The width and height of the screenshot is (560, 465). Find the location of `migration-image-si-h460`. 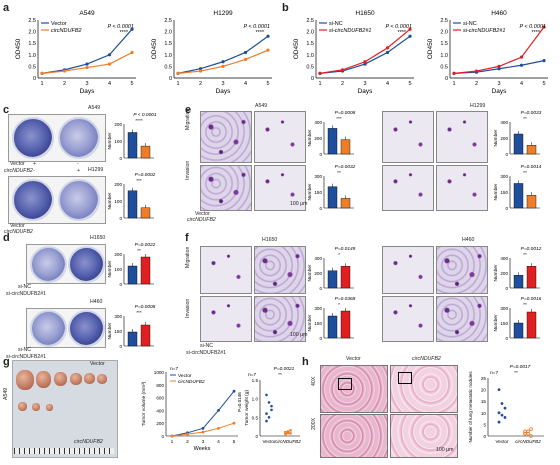

migration-image-si-h460 is located at coordinates (462, 270).